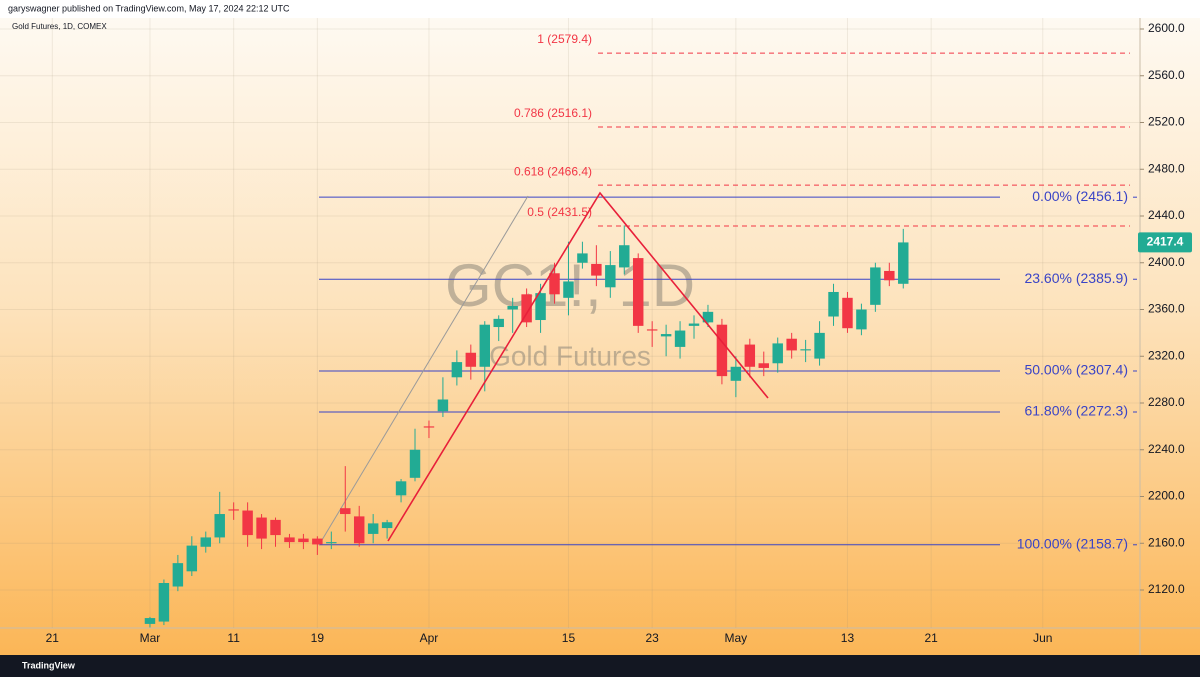 The width and height of the screenshot is (1200, 677). I want to click on header-bar, so click(600, 9).